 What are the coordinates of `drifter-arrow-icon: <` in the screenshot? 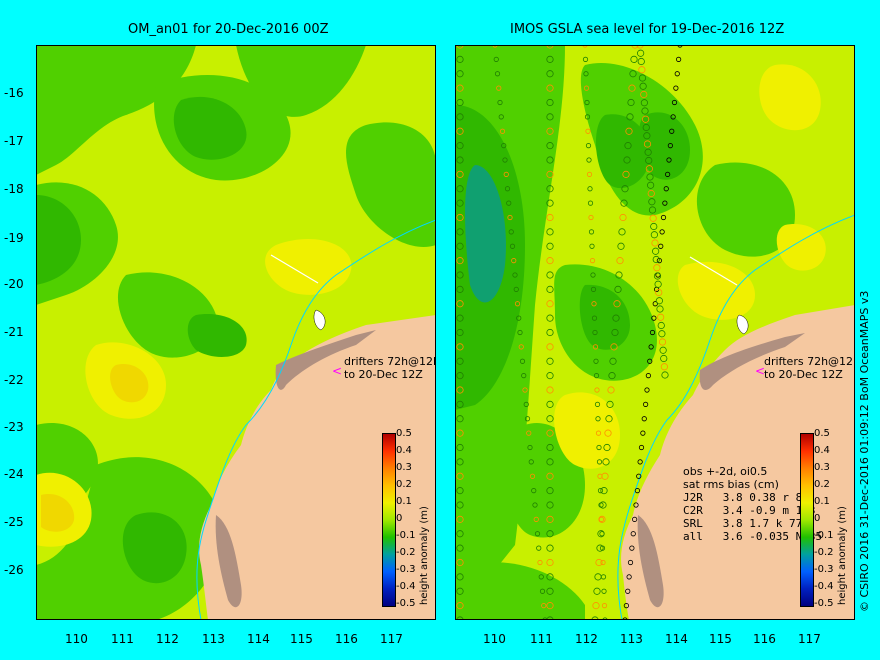 It's located at (760, 371).